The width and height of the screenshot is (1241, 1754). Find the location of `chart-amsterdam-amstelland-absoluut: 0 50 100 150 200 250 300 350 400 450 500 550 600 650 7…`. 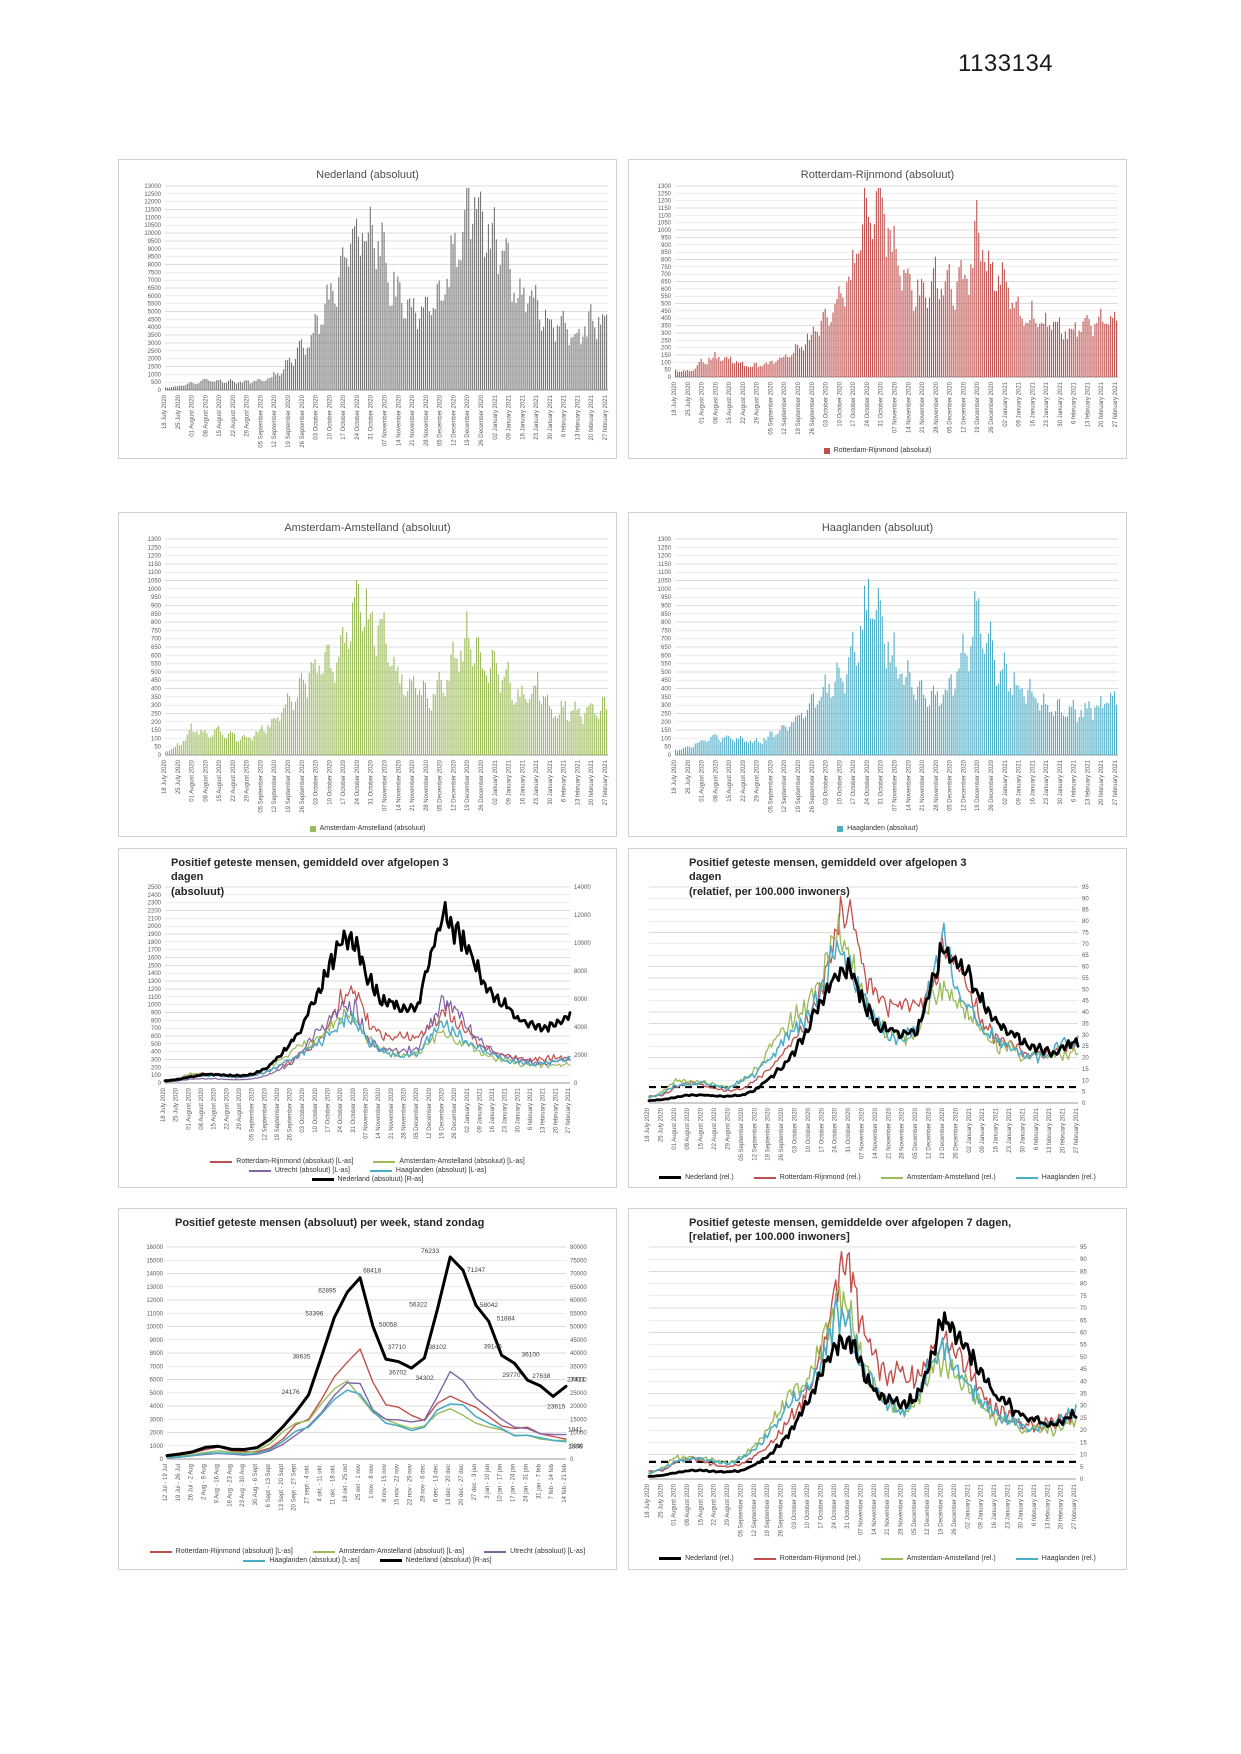

chart-amsterdam-amstelland-absoluut: 0 50 100 150 200 250 300 350 400 450 500 550 600 650 7… is located at coordinates (367, 674).